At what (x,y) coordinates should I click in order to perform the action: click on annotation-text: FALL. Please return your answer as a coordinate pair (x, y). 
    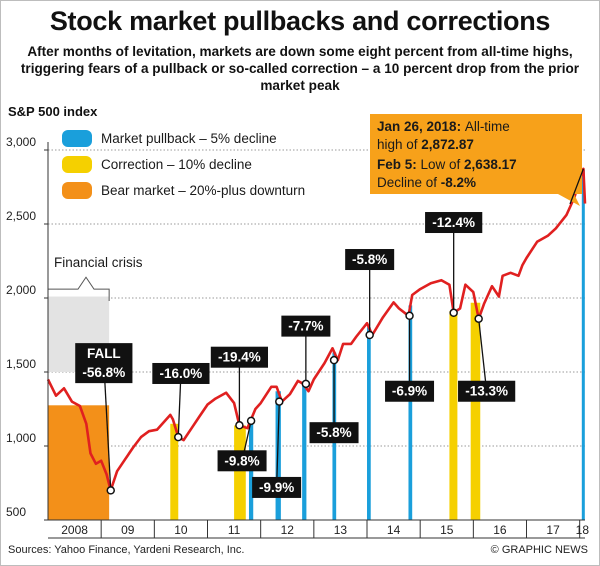
    Looking at the image, I should click on (104, 353).